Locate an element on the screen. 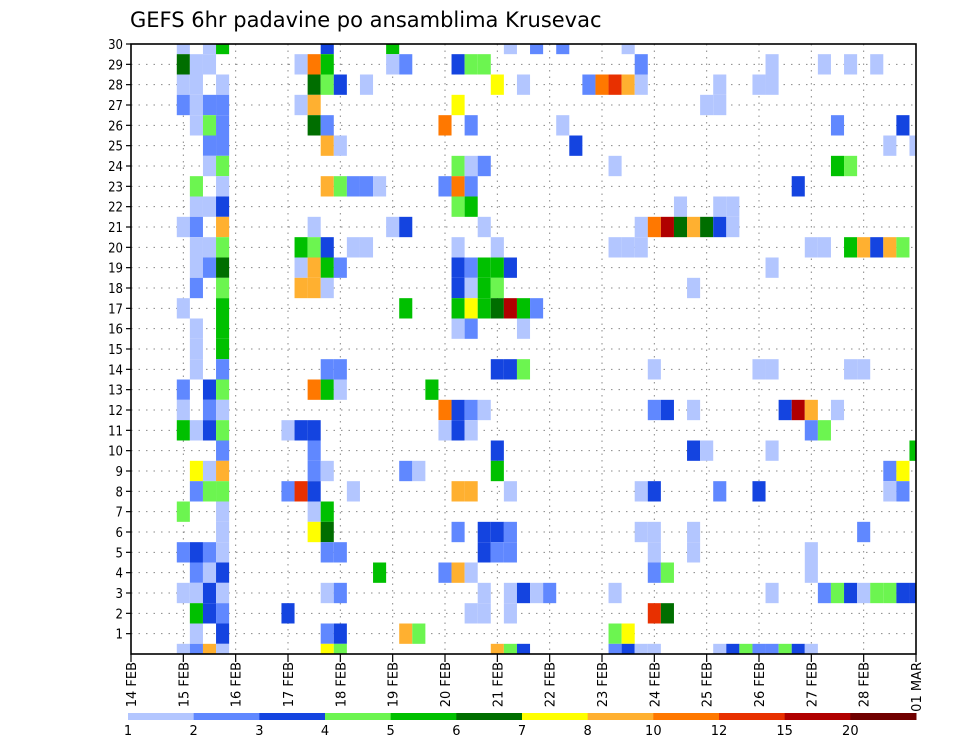  y-tick-label: 16 is located at coordinates (115, 330).